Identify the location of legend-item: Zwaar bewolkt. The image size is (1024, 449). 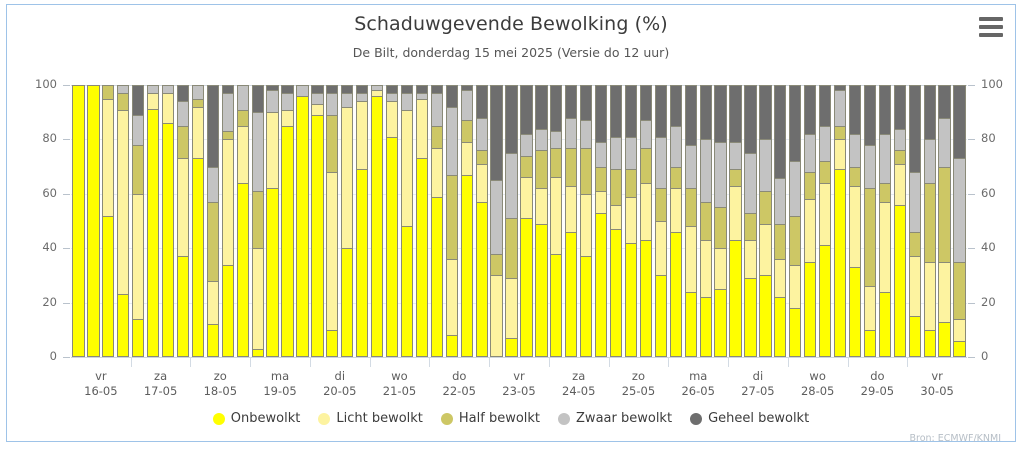
(615, 418).